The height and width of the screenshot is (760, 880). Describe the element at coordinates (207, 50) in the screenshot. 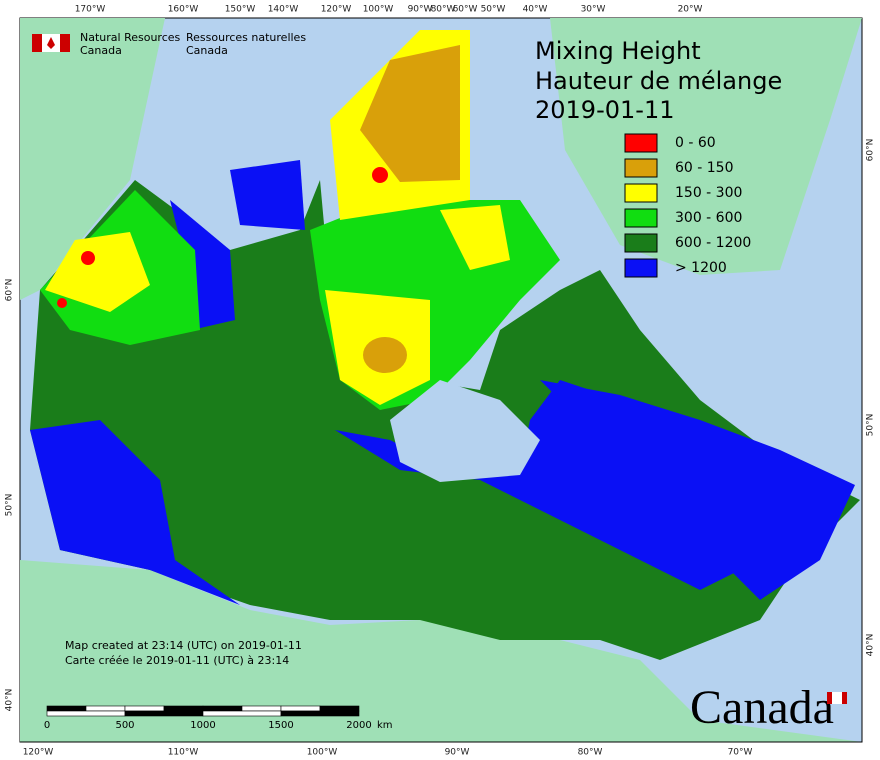

I see `agency-fr: Canada` at that location.